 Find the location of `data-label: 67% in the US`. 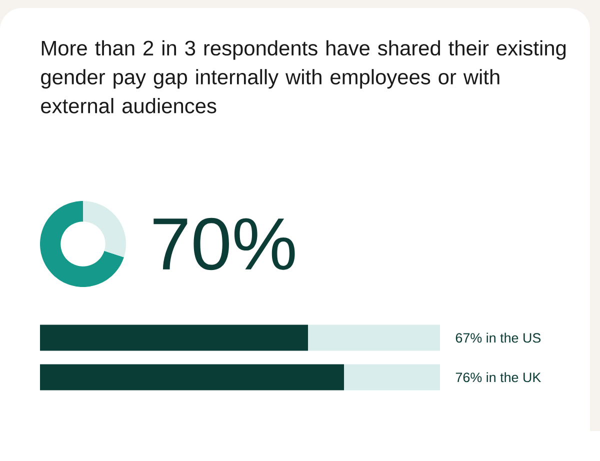

data-label: 67% in the US is located at coordinates (498, 337).